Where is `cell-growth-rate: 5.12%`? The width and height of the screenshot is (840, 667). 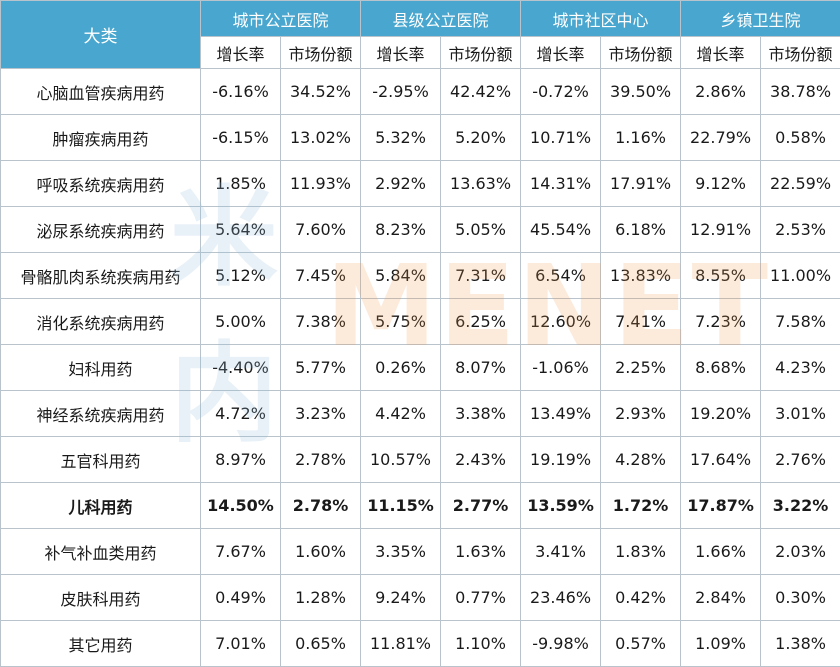 cell-growth-rate: 5.12% is located at coordinates (241, 276).